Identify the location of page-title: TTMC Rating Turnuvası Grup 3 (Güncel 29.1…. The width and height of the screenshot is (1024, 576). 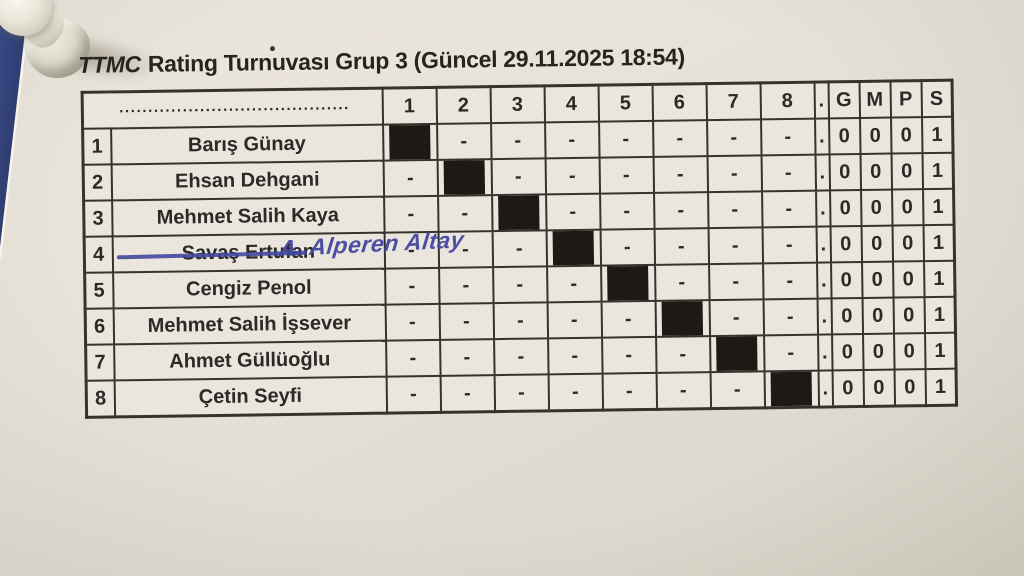
(534, 58).